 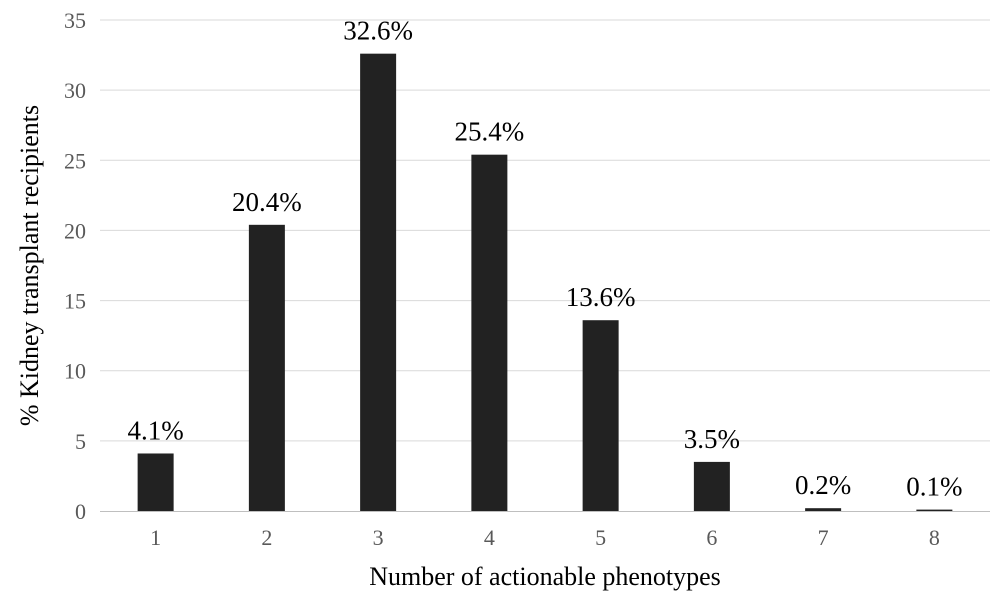 I want to click on data-label-1: 4.1%, so click(x=156, y=430).